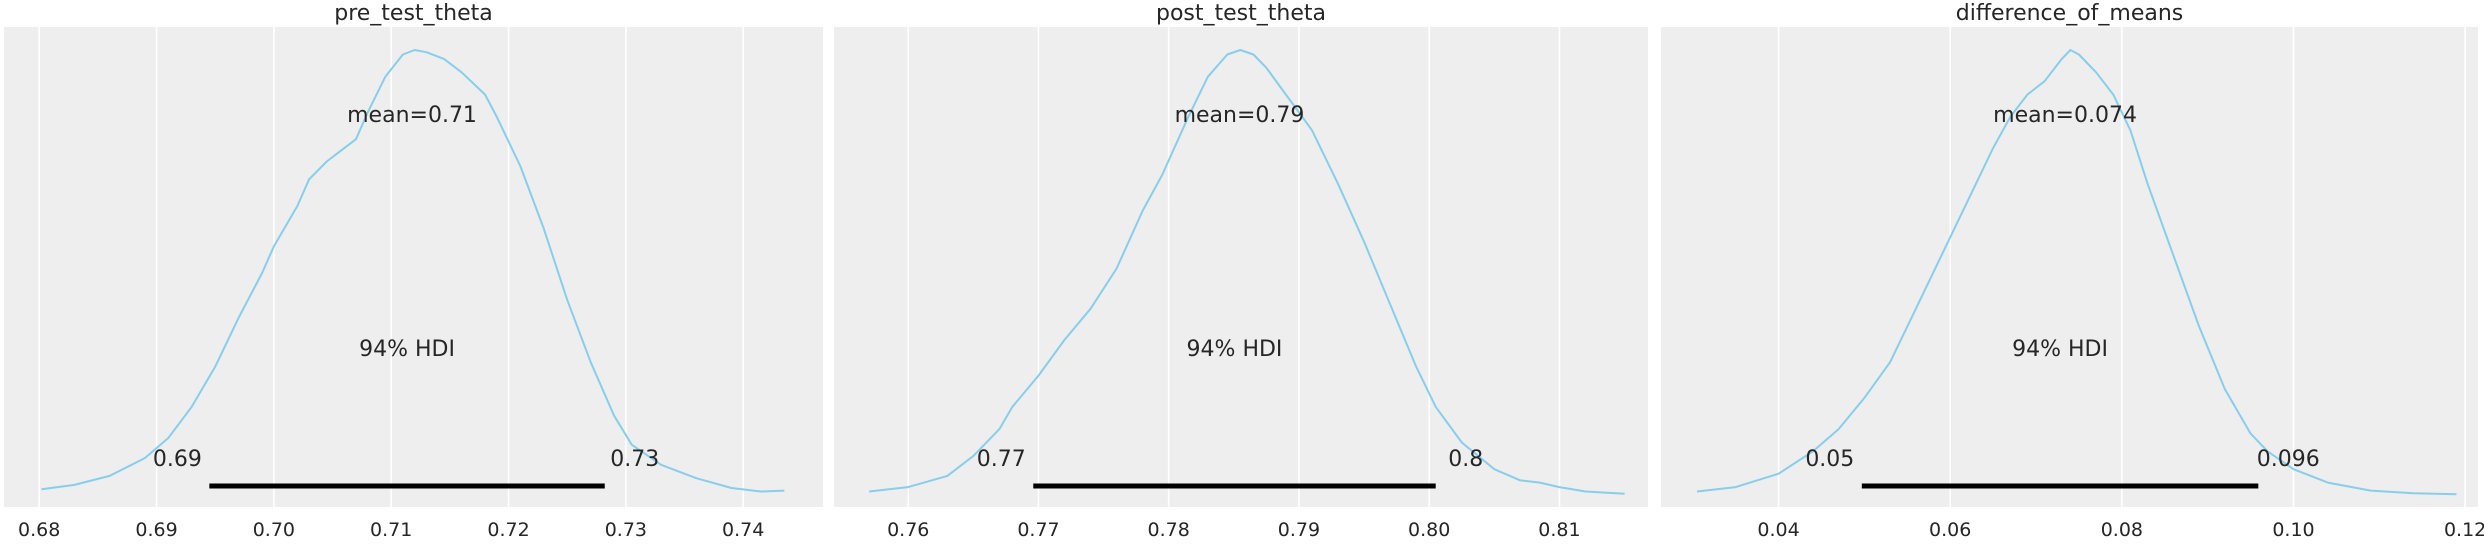 The width and height of the screenshot is (2484, 552). I want to click on hdi-high-label: 0.73, so click(634, 459).